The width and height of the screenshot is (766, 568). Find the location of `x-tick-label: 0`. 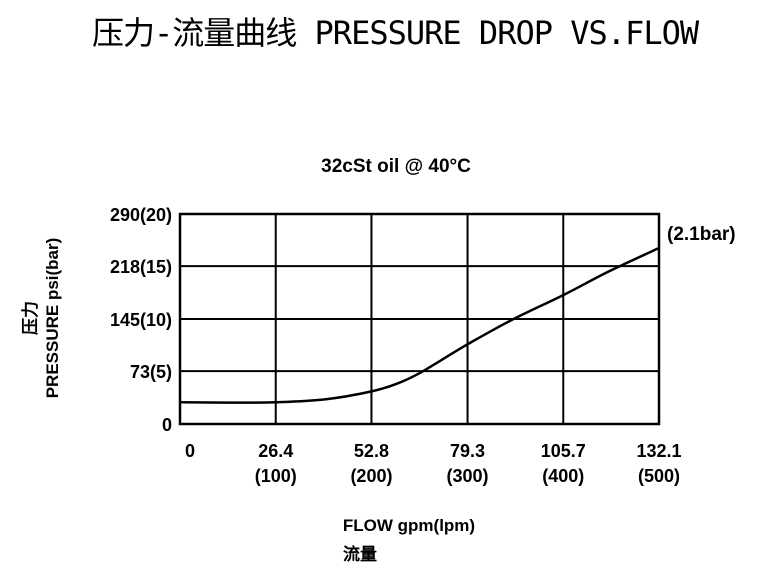

x-tick-label: 0 is located at coordinates (190, 451).